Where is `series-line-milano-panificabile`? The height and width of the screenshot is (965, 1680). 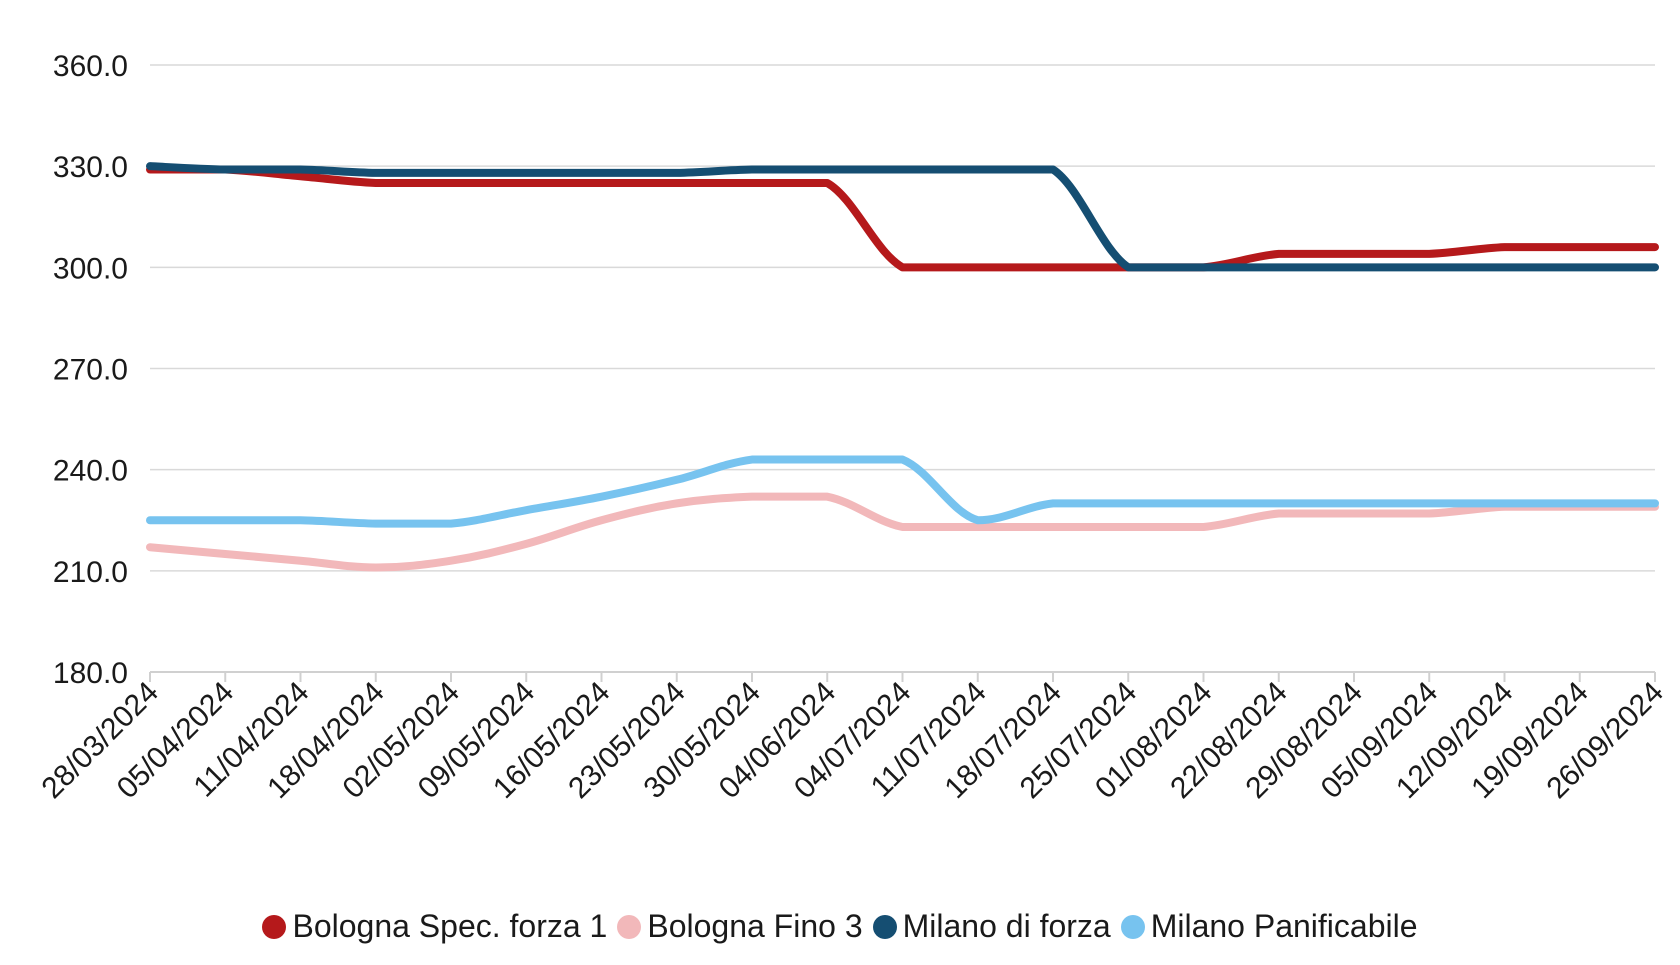
series-line-milano-panificabile is located at coordinates (902, 491).